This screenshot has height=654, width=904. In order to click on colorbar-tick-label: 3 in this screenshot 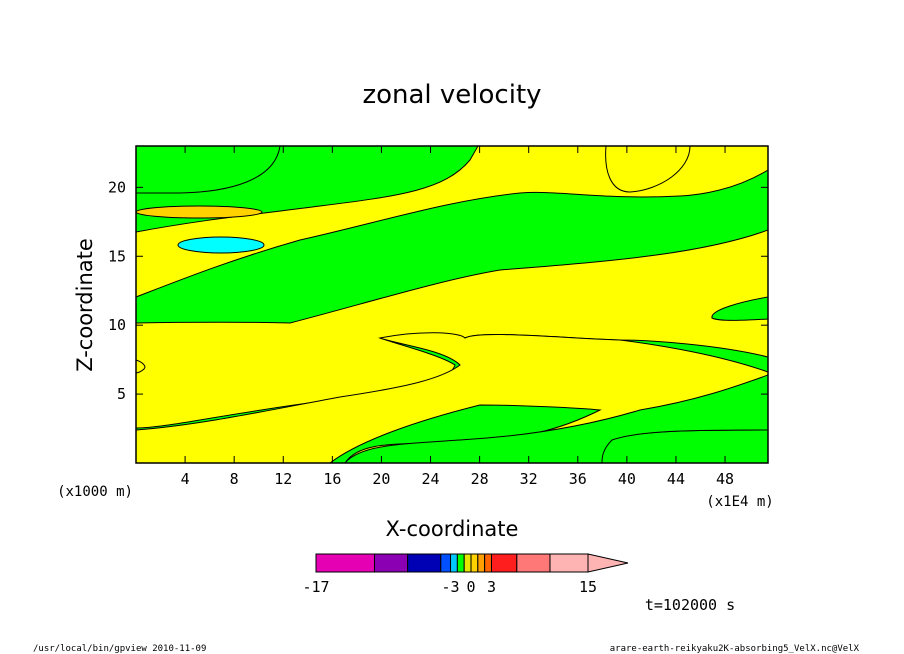, I will do `click(491, 587)`.